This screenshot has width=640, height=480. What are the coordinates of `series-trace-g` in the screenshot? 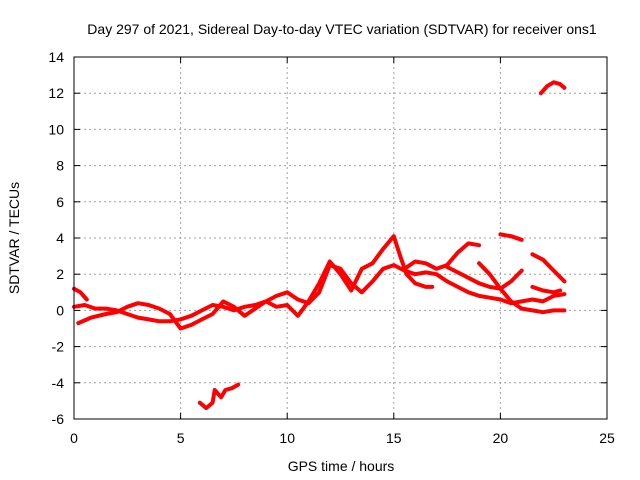 It's located at (532, 299).